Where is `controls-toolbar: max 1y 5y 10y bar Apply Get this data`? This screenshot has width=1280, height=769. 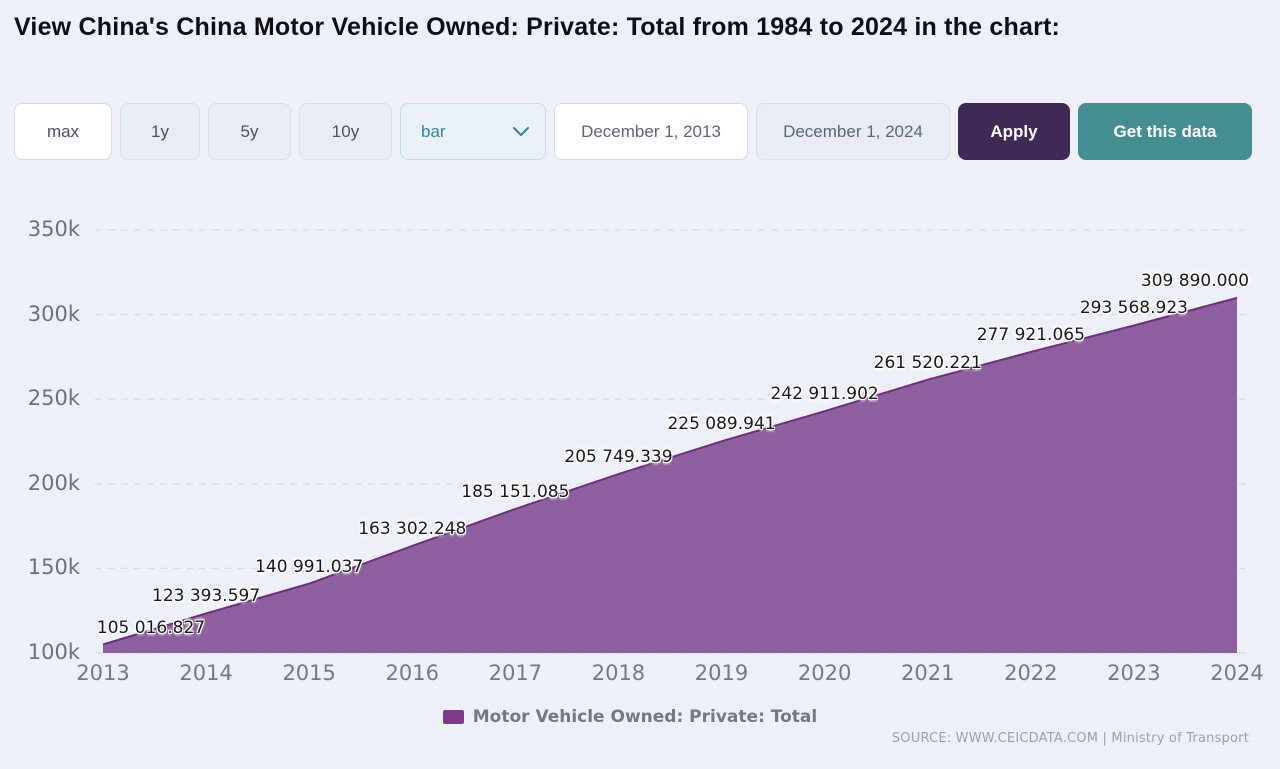
controls-toolbar: max 1y 5y 10y bar Apply Get this data is located at coordinates (633, 131).